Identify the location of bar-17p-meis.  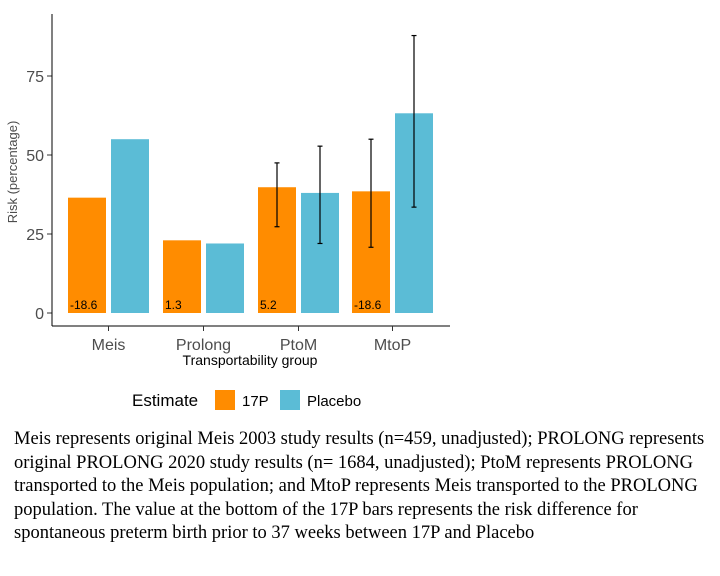
(87, 255).